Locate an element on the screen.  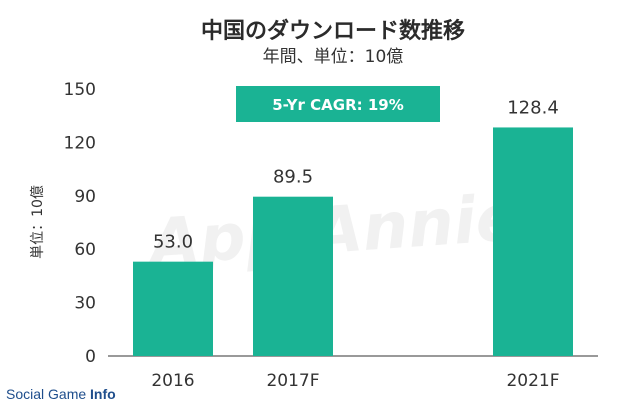
source-prefix: Social Game is located at coordinates (48, 394).